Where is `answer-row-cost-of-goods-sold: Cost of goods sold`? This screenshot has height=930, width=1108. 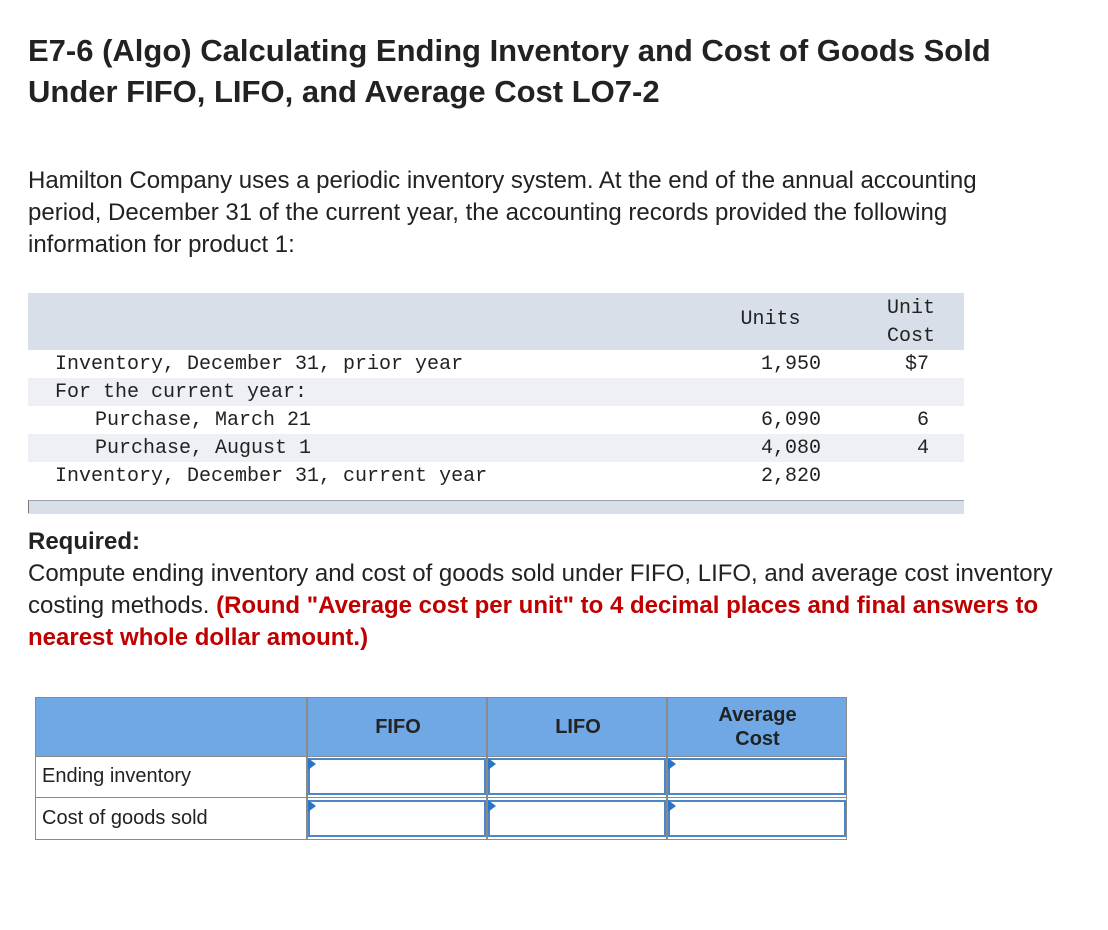
answer-row-cost-of-goods-sold: Cost of goods sold is located at coordinates (441, 819).